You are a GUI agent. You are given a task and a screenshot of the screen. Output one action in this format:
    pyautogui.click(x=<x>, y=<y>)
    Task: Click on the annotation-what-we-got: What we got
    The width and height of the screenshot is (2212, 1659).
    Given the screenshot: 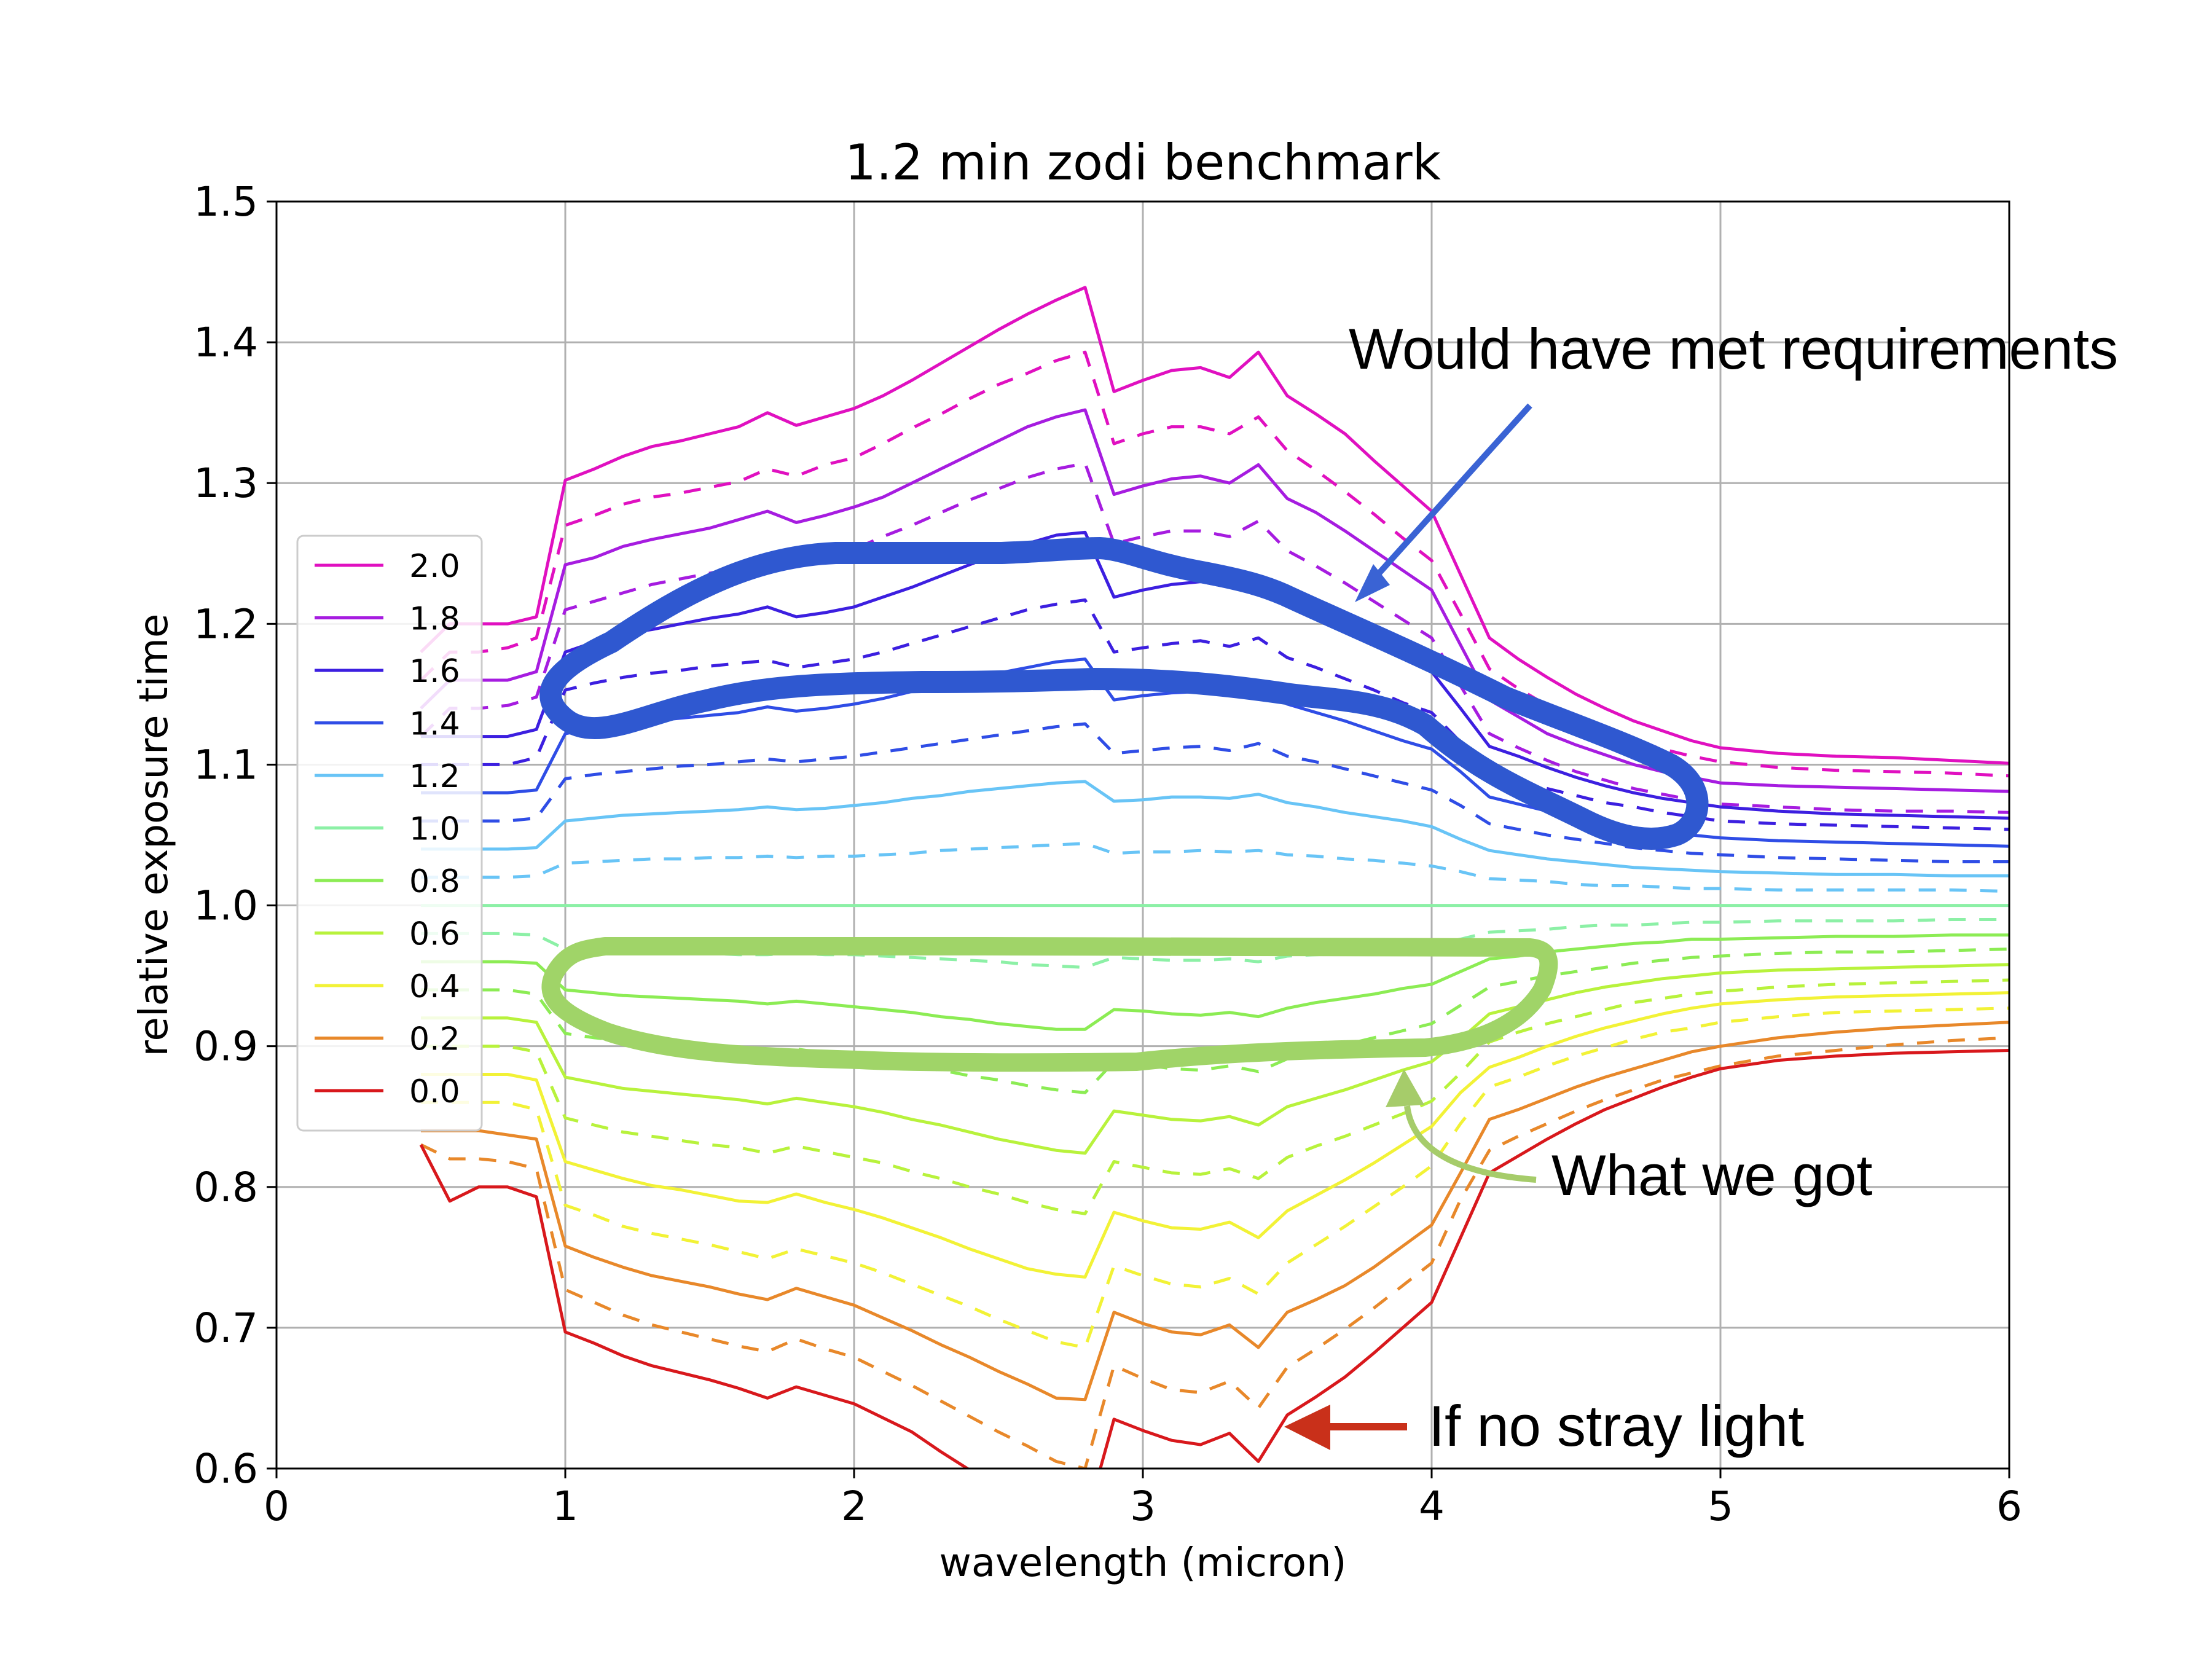 What is the action you would take?
    pyautogui.click(x=1711, y=1175)
    